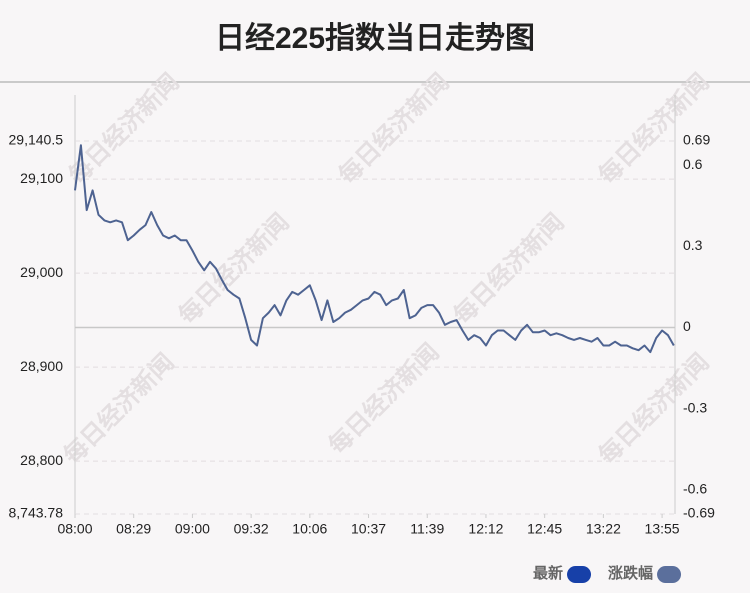 The height and width of the screenshot is (593, 750). What do you see at coordinates (36, 513) in the screenshot?
I see `y-tick-label: 8,743.78` at bounding box center [36, 513].